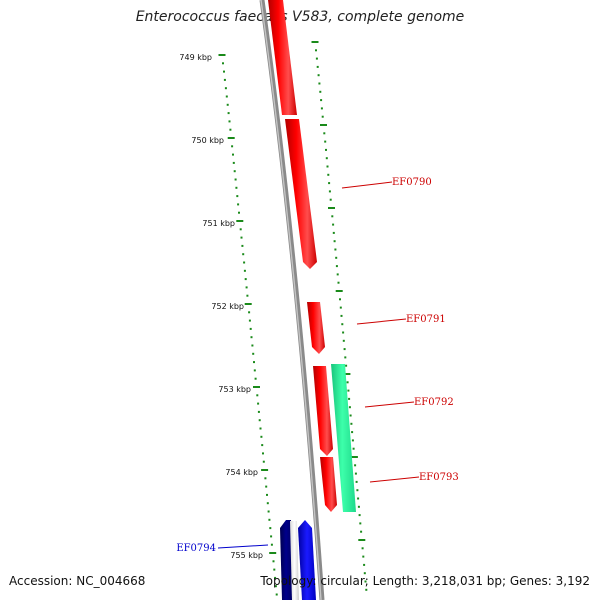  Describe the element at coordinates (218, 223) in the screenshot. I see `scale-label-751: 751 kbp` at that location.